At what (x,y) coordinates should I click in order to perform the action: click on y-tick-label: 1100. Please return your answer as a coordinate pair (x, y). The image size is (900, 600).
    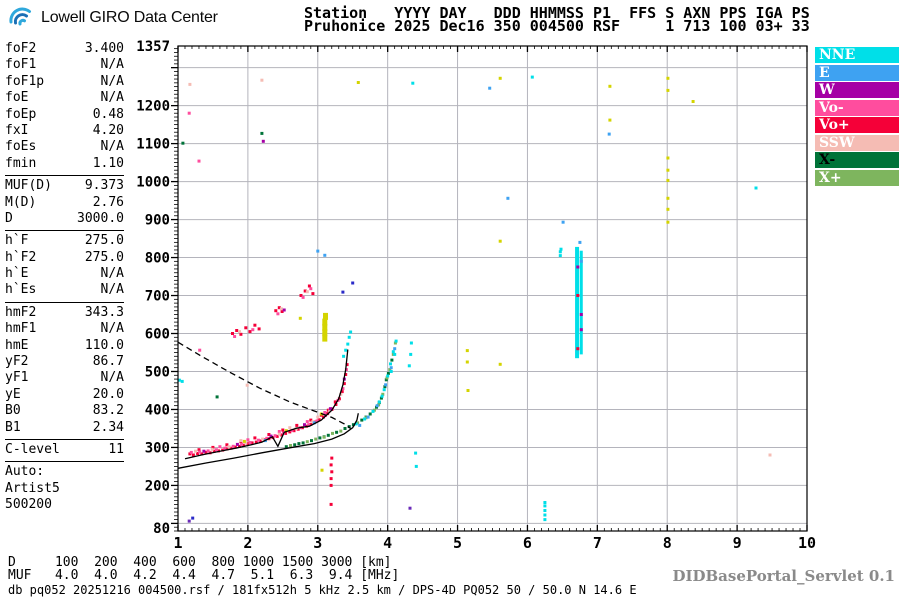
    Looking at the image, I should click on (153, 145).